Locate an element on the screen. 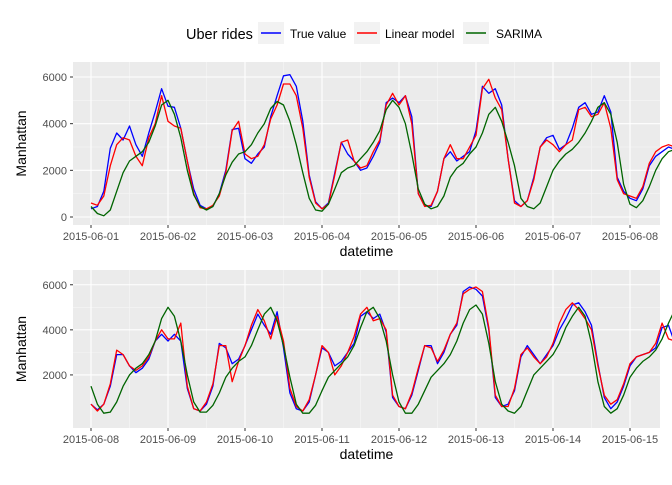  legend-label-true-value: True value is located at coordinates (318, 34).